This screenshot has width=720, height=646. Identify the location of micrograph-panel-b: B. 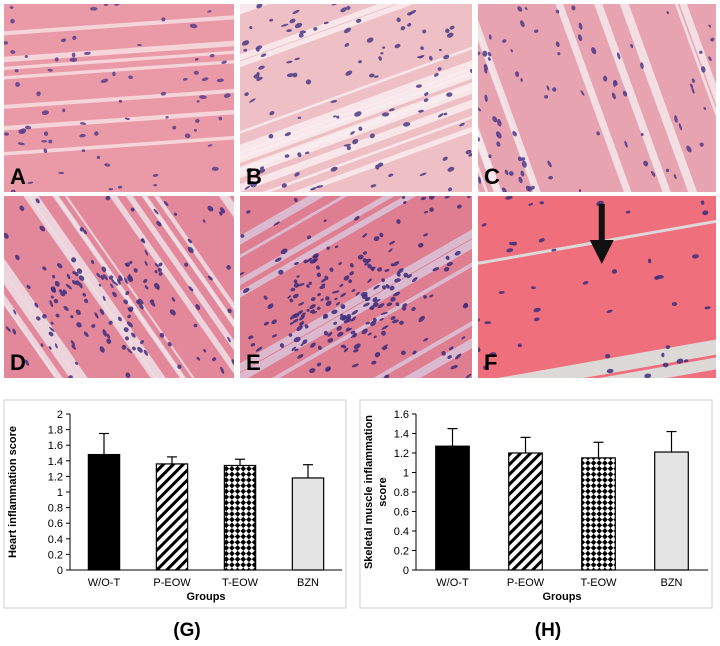
(356, 98).